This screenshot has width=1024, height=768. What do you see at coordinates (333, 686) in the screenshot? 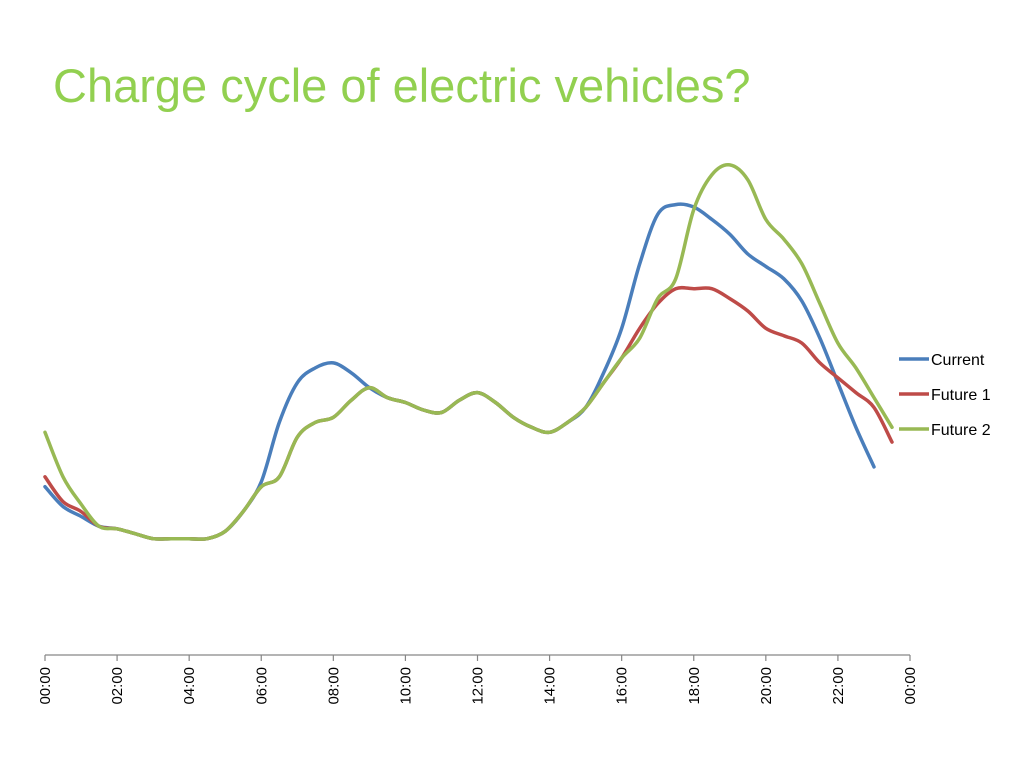
I see `x-tick-label: 08:00` at bounding box center [333, 686].